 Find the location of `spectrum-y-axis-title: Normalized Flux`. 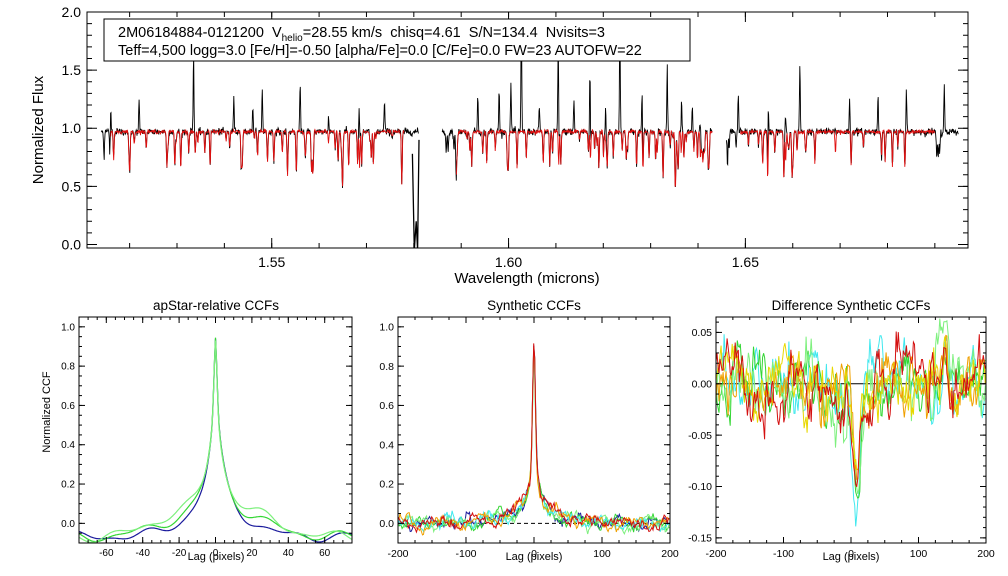

spectrum-y-axis-title: Normalized Flux is located at coordinates (38, 129).